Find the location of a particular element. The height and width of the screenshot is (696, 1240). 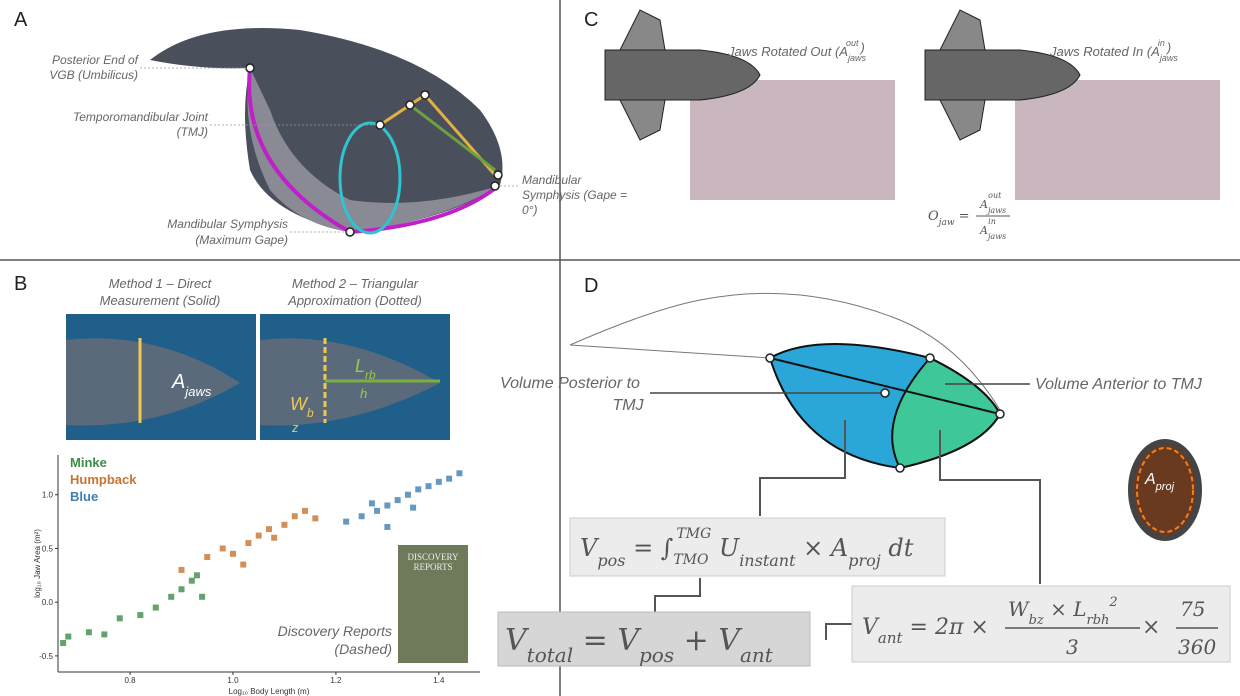

text: = V is located at coordinates (607, 640).